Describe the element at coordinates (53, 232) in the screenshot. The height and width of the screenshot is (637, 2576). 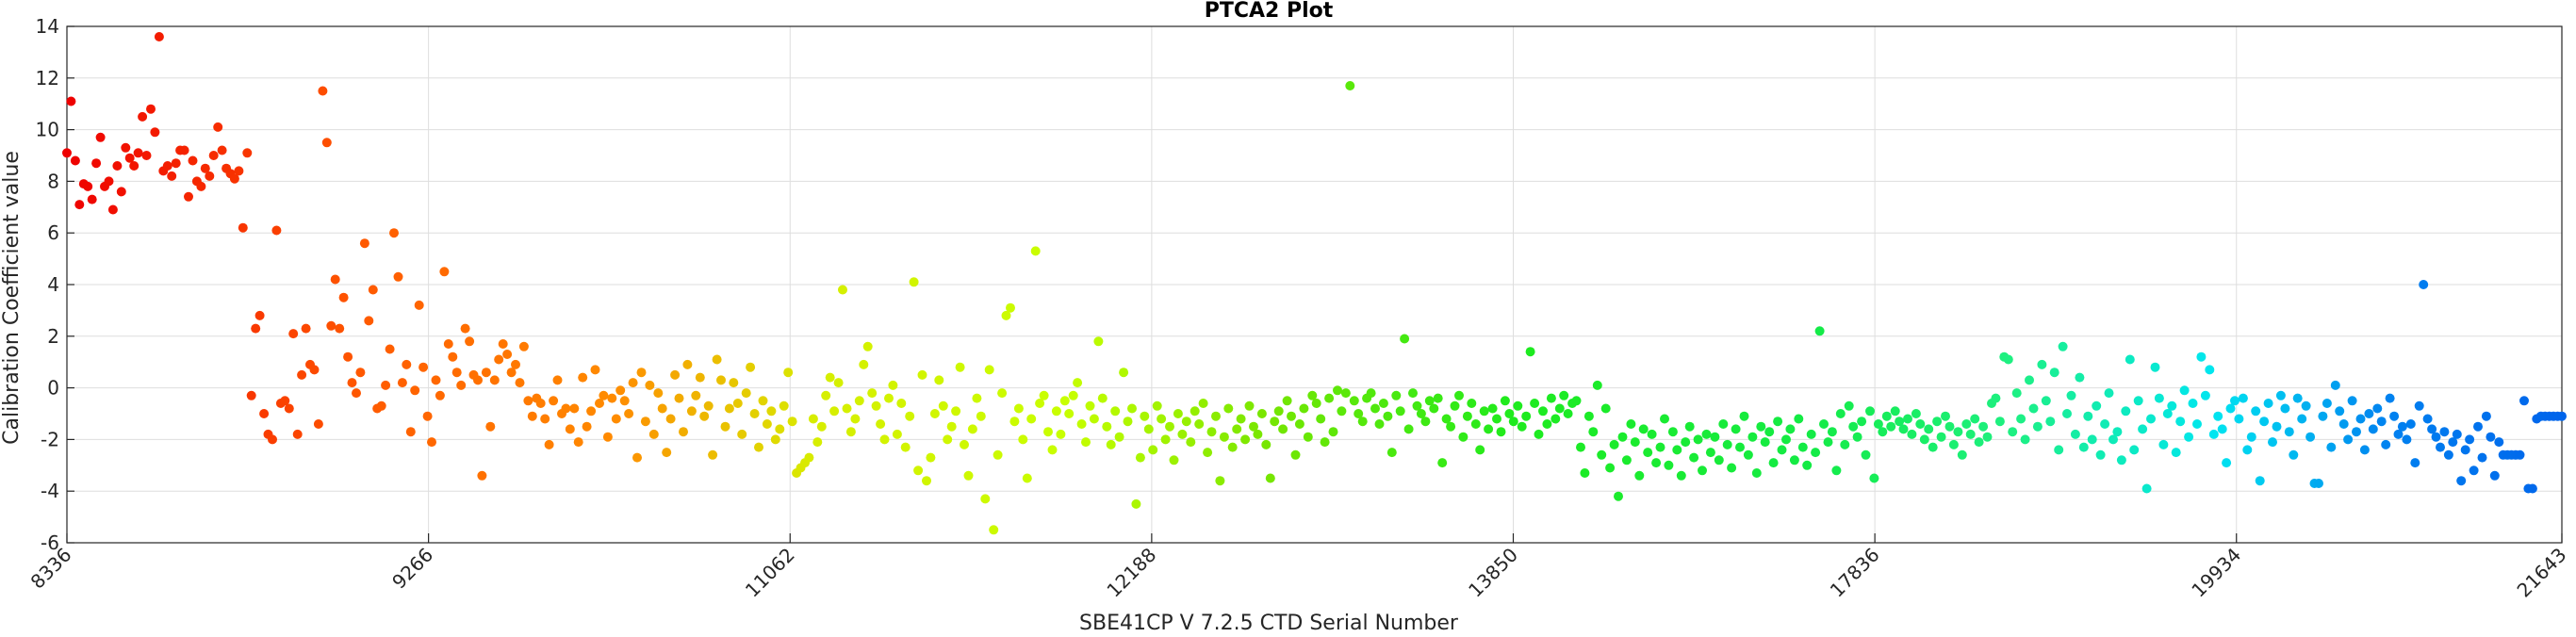
I see `y-tick-label: 6` at that location.